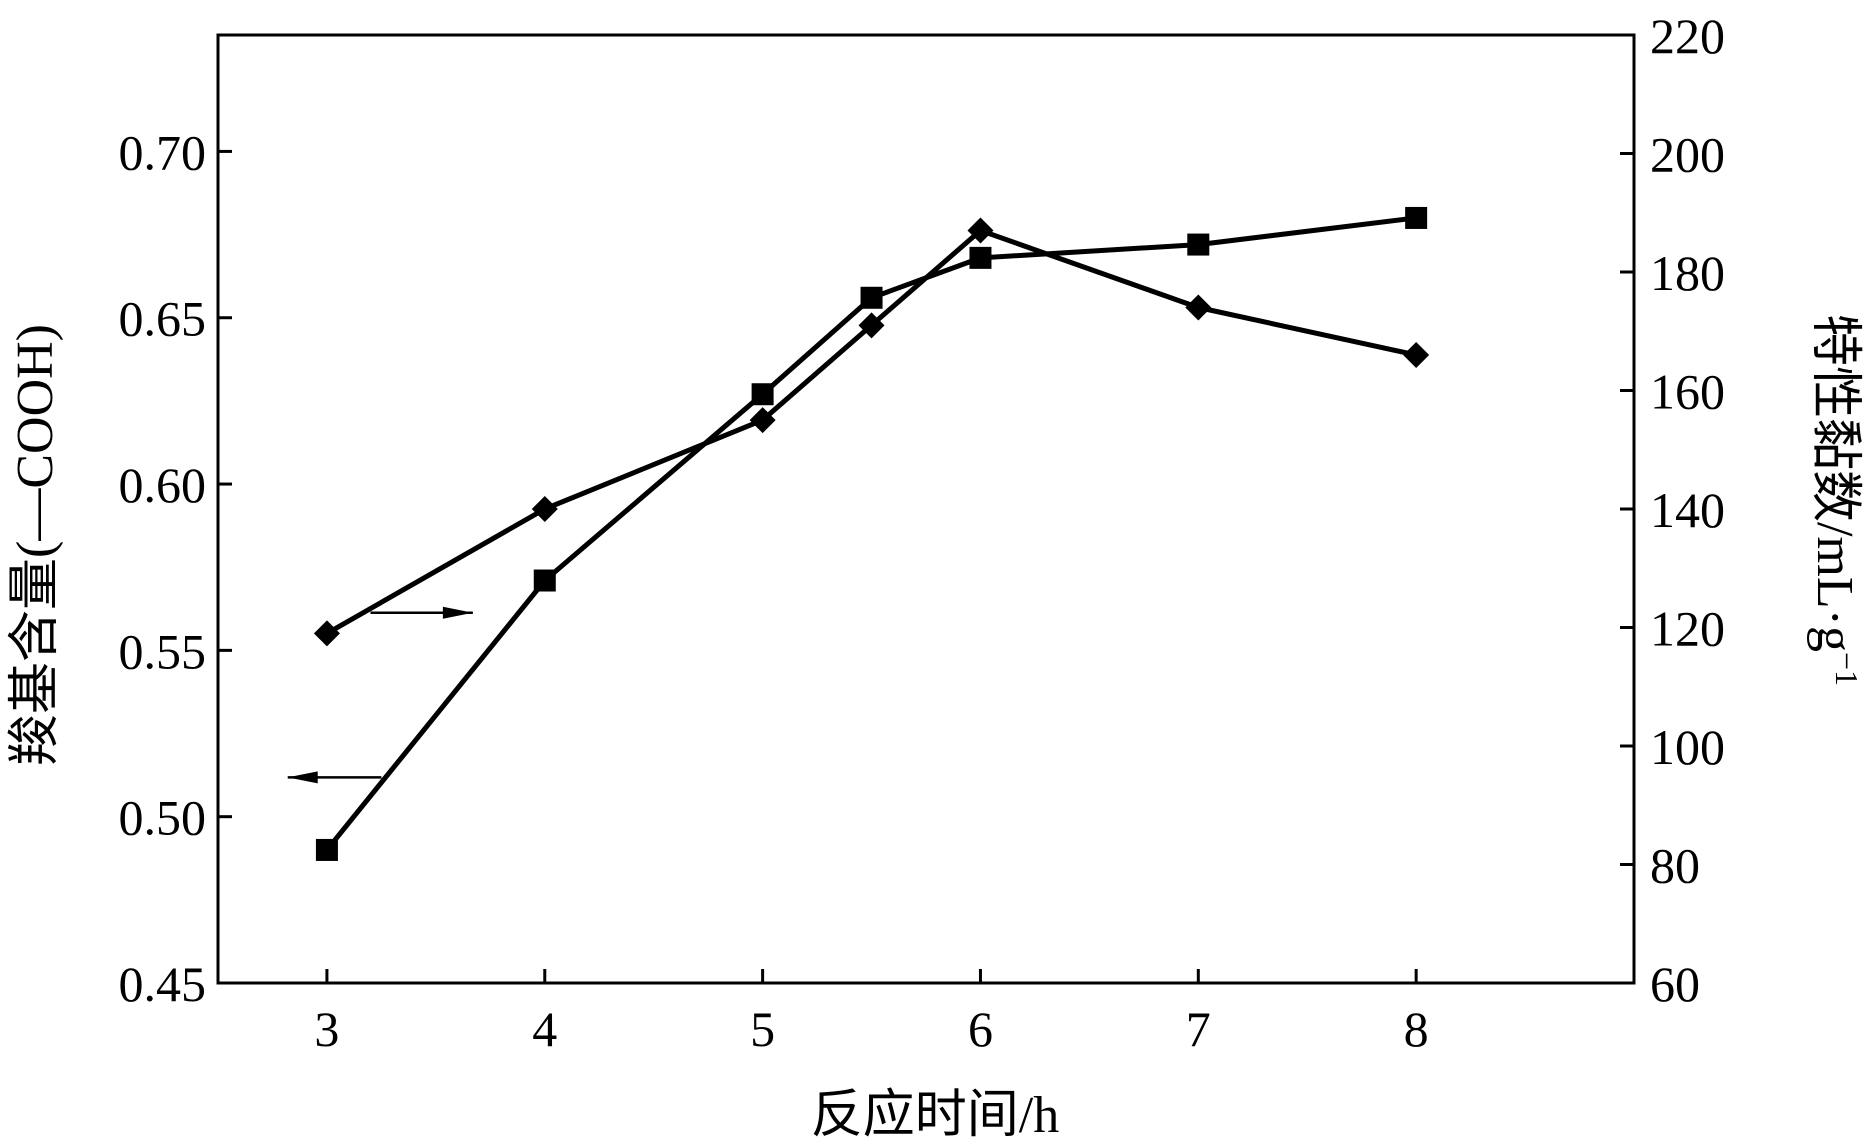 This screenshot has height=1147, width=1870. Describe the element at coordinates (163, 485) in the screenshot. I see `y-left-tick-label: 0.60` at that location.